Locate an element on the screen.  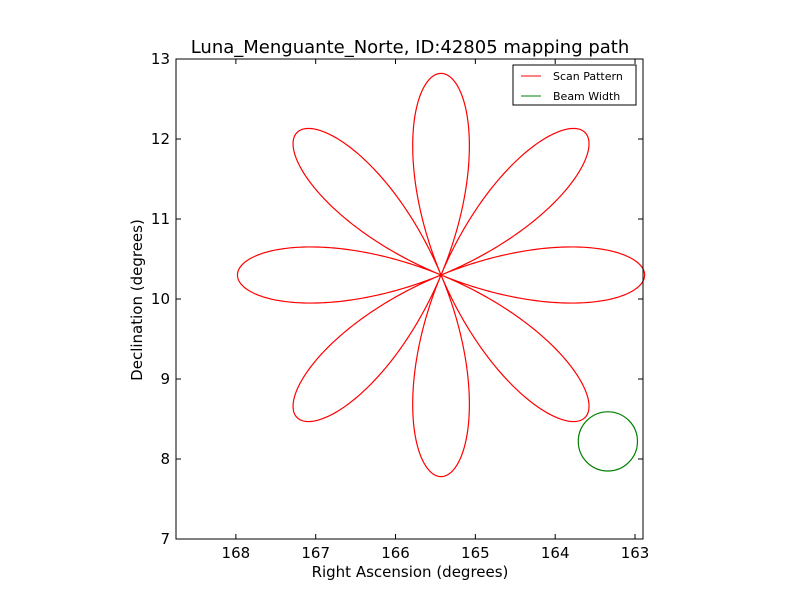
y-tick-label: 12 is located at coordinates (160, 139).